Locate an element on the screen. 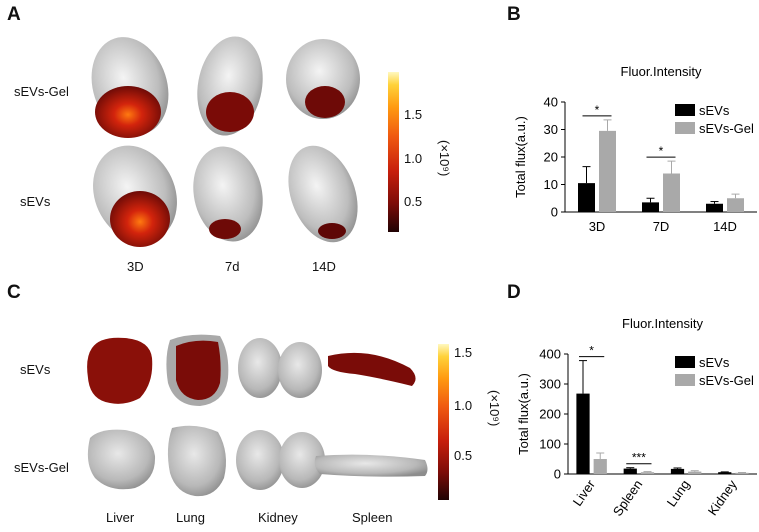  image-sevs-3d is located at coordinates (135, 196).